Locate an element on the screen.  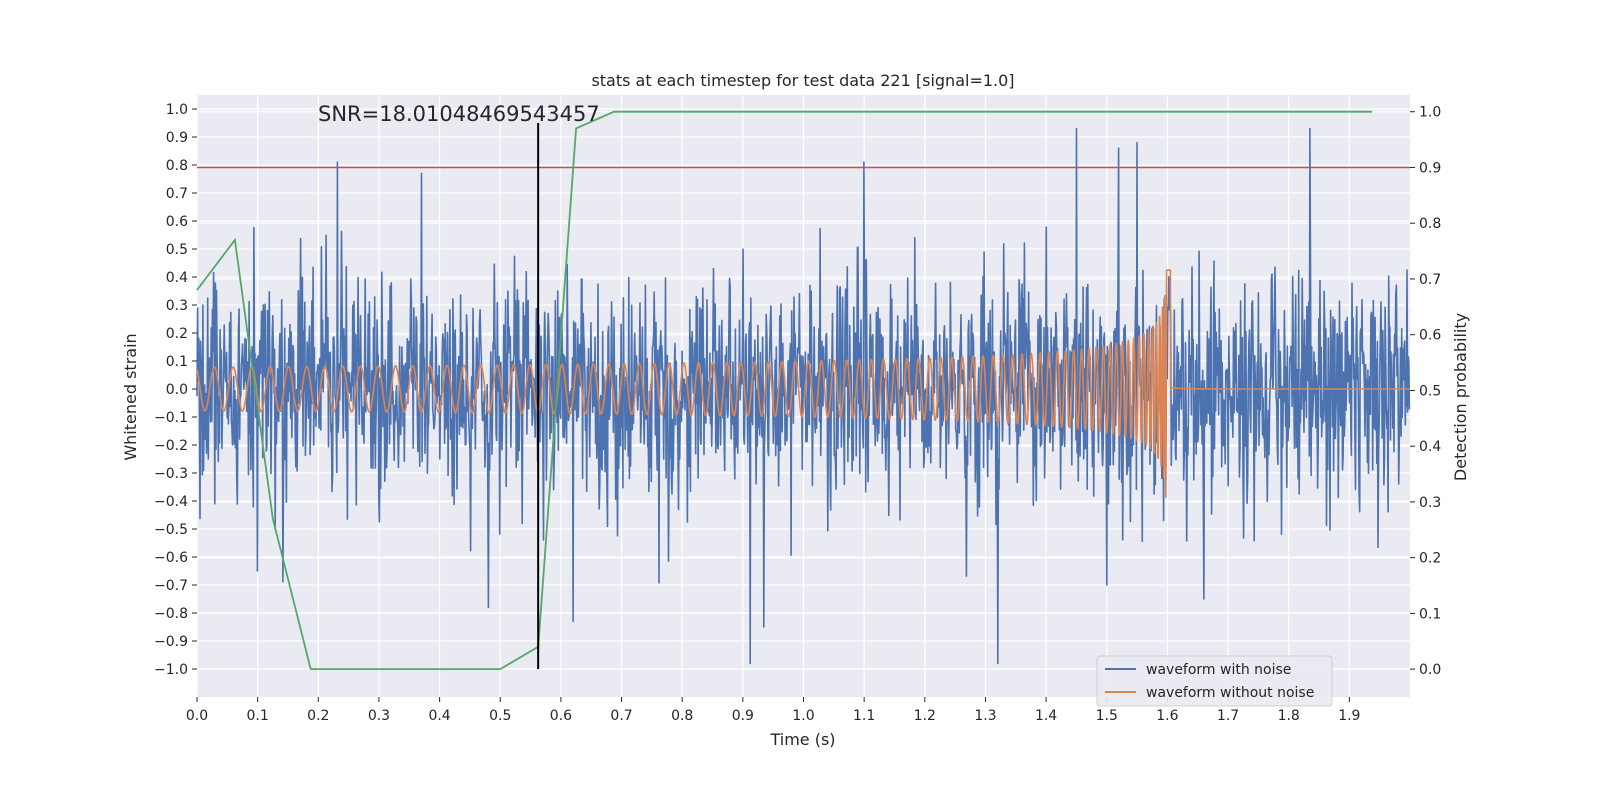
snr-annotation: SNR=18.01048469543457 is located at coordinates (459, 114).